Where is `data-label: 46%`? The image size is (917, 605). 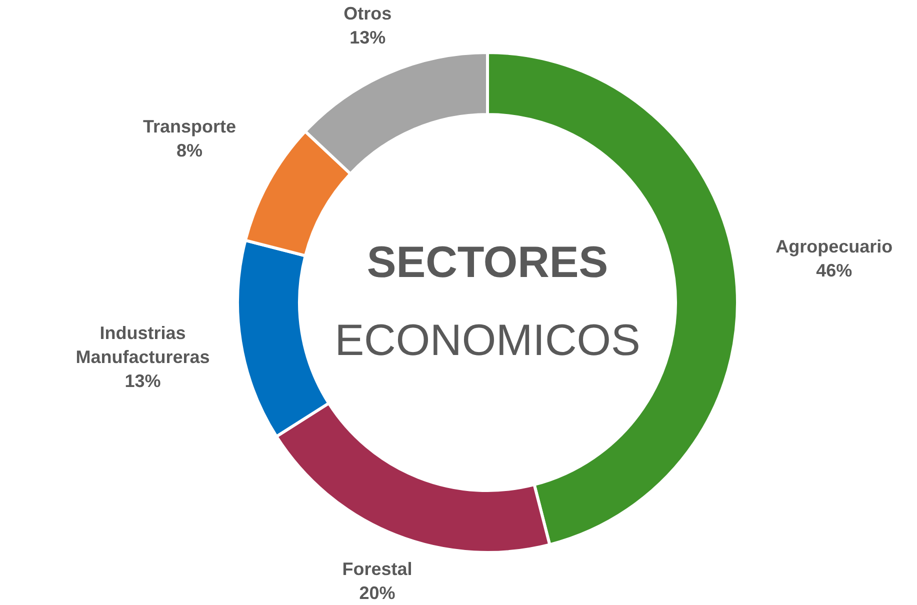 data-label: 46% is located at coordinates (834, 270).